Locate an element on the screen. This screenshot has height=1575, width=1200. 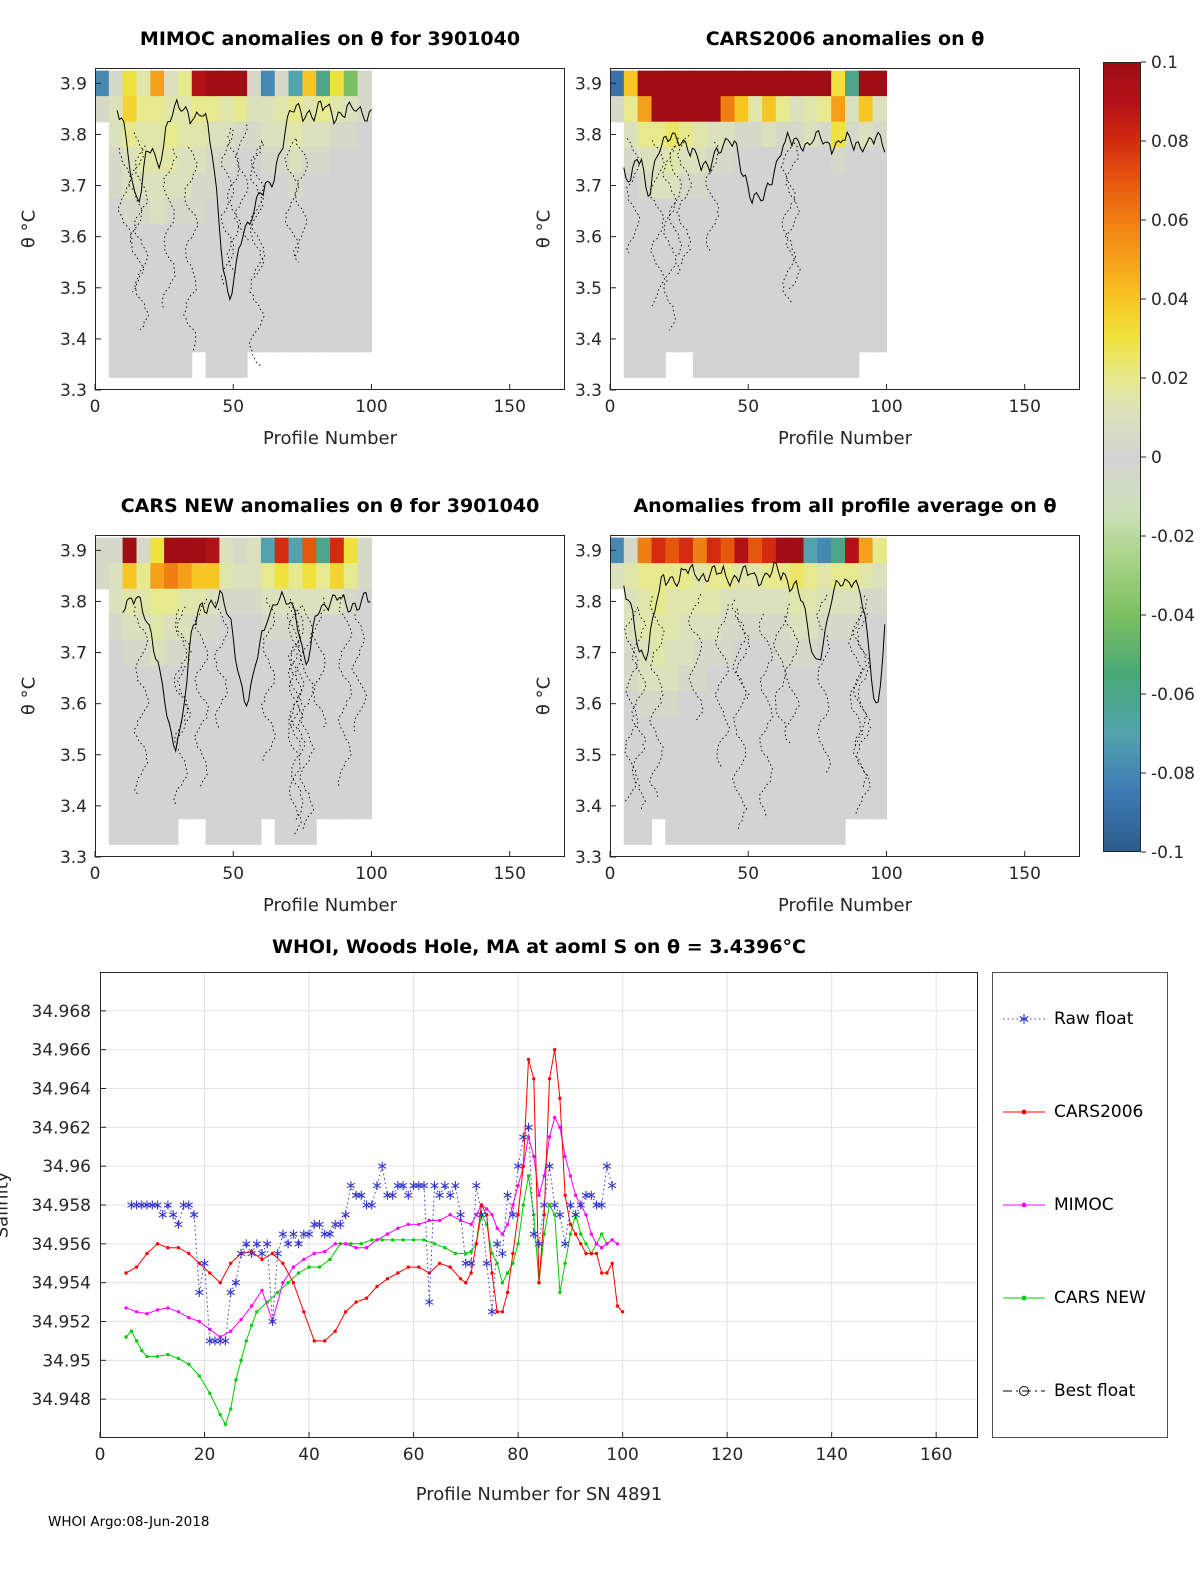
svg-text: 34.968 is located at coordinates (61, 1012).